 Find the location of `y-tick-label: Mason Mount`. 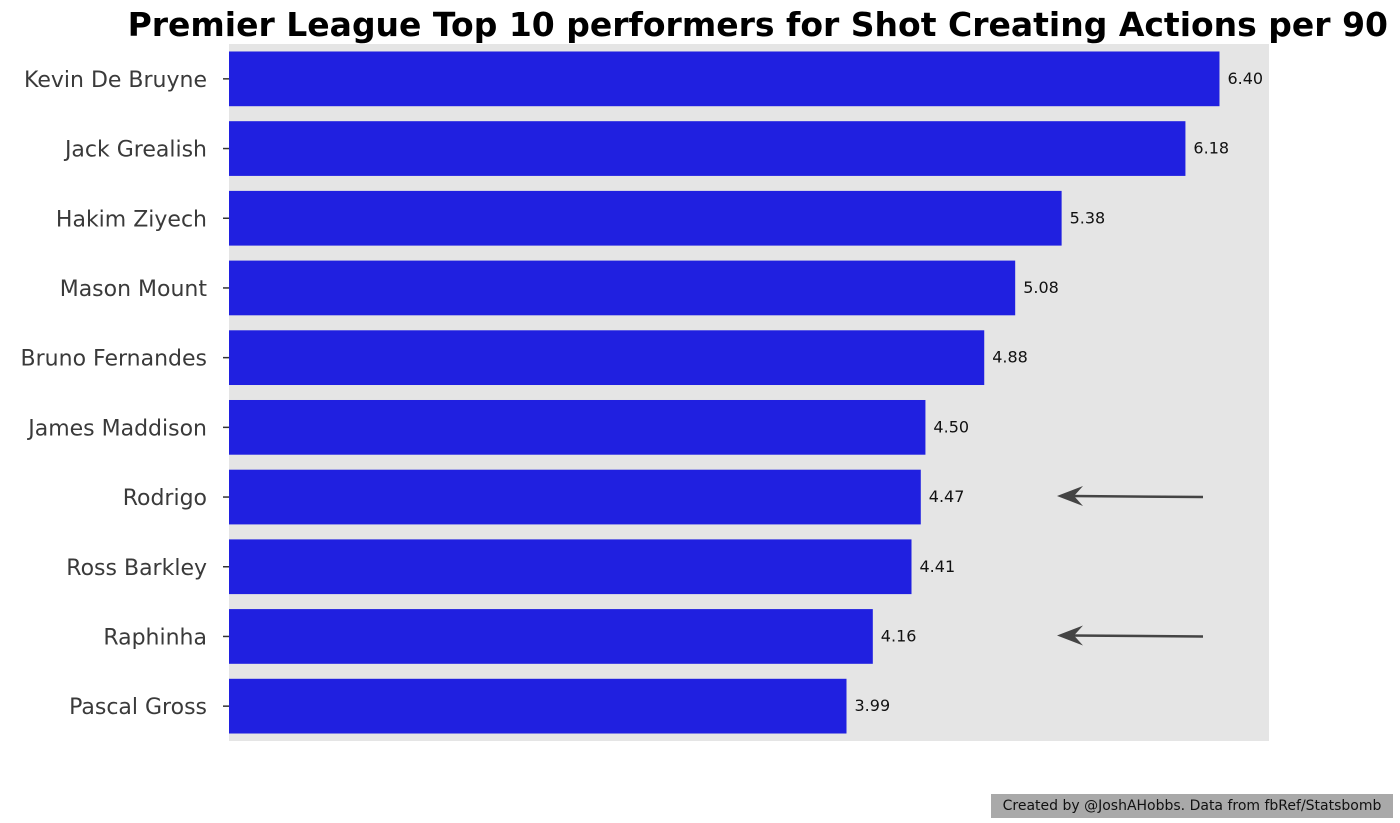

y-tick-label: Mason Mount is located at coordinates (134, 289).